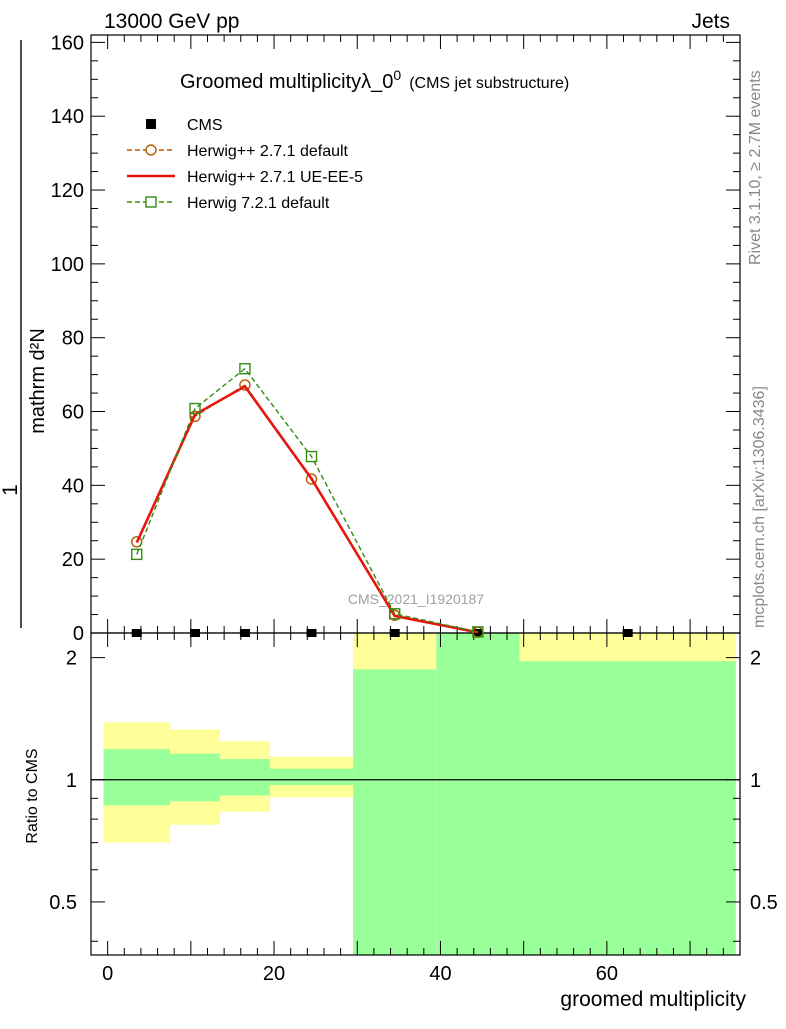 This screenshot has height=1029, width=786. I want to click on main-y-tick-label-zero: 0, so click(78, 634).